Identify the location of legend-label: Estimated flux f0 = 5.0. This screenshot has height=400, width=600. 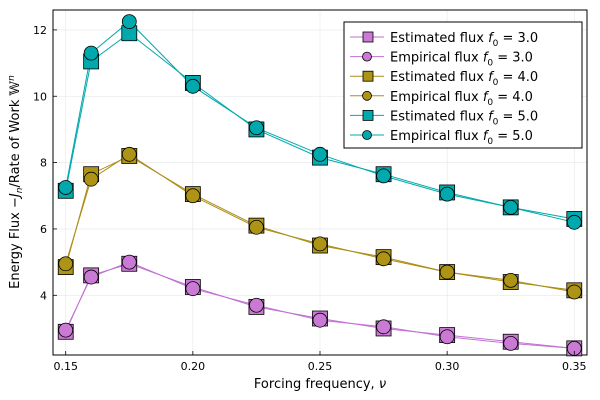
(464, 118).